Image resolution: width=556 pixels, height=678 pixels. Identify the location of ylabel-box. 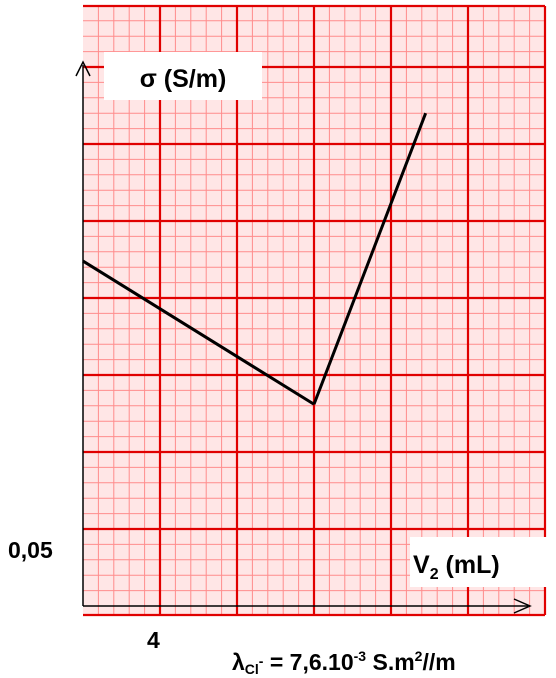
(183, 76).